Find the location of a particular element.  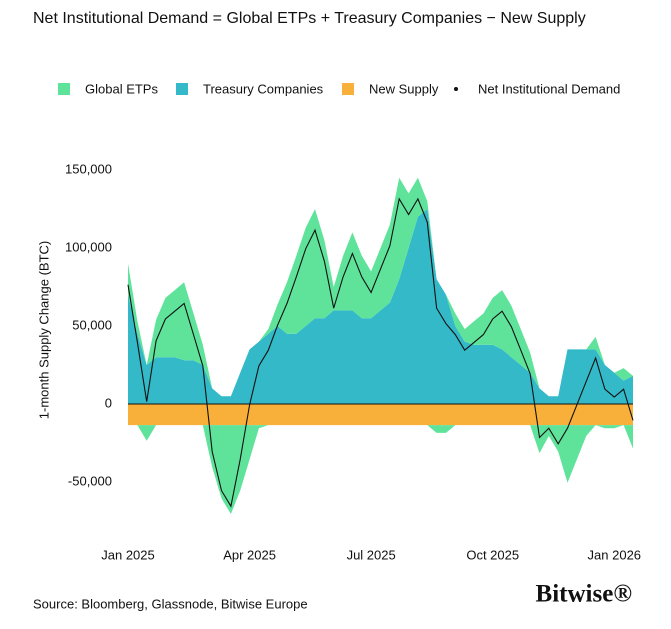

y-tick-label: 100,000 is located at coordinates (88, 246).